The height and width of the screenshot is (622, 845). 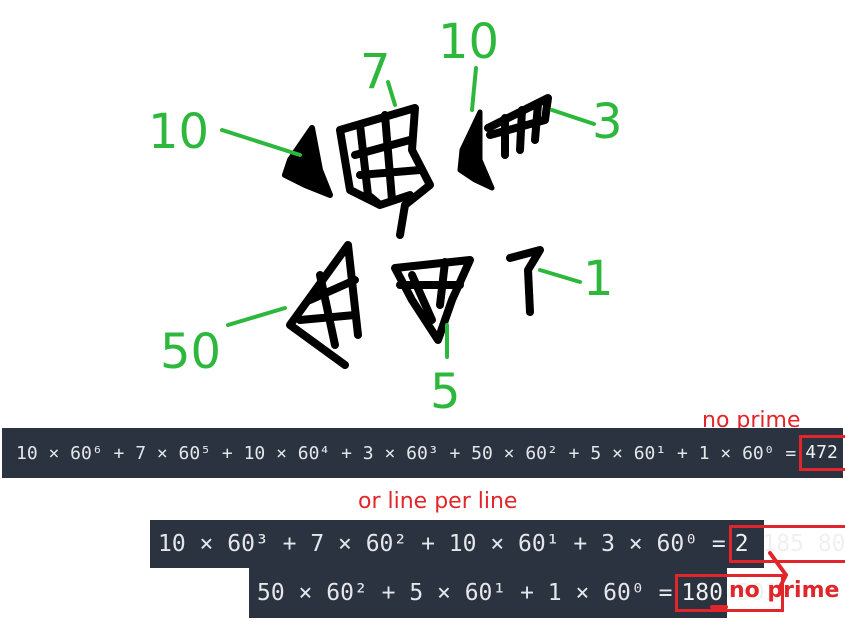 I want to click on glyph-fifty, so click(x=324, y=305).